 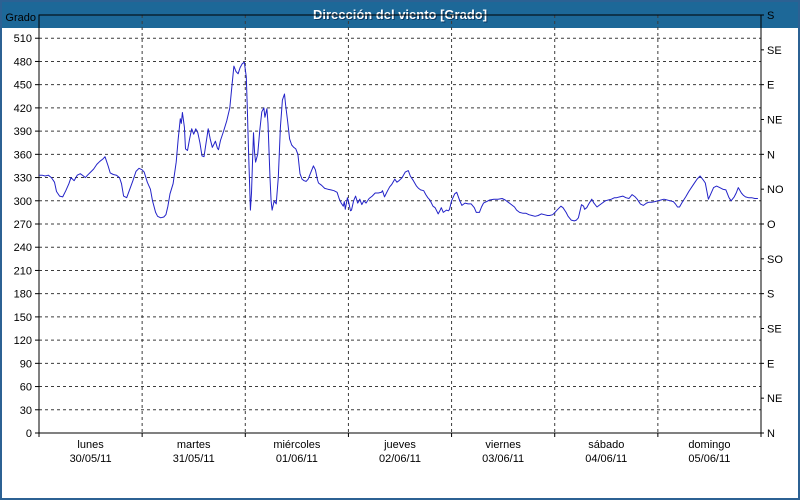 What do you see at coordinates (297, 445) in the screenshot?
I see `x-day-name-label: miércoles` at bounding box center [297, 445].